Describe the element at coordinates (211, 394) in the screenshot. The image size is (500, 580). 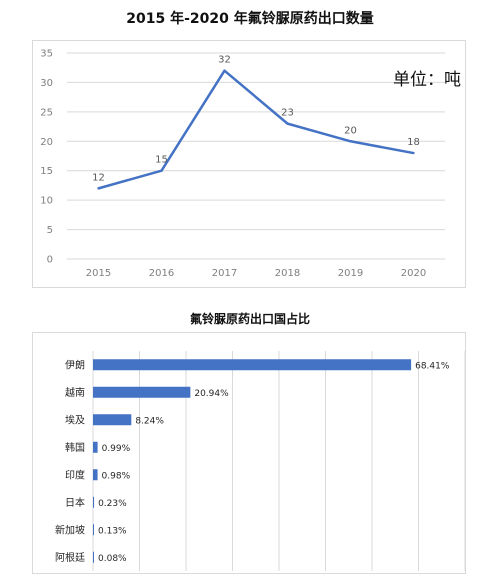
I see `bar-value-label: 20.94%` at that location.